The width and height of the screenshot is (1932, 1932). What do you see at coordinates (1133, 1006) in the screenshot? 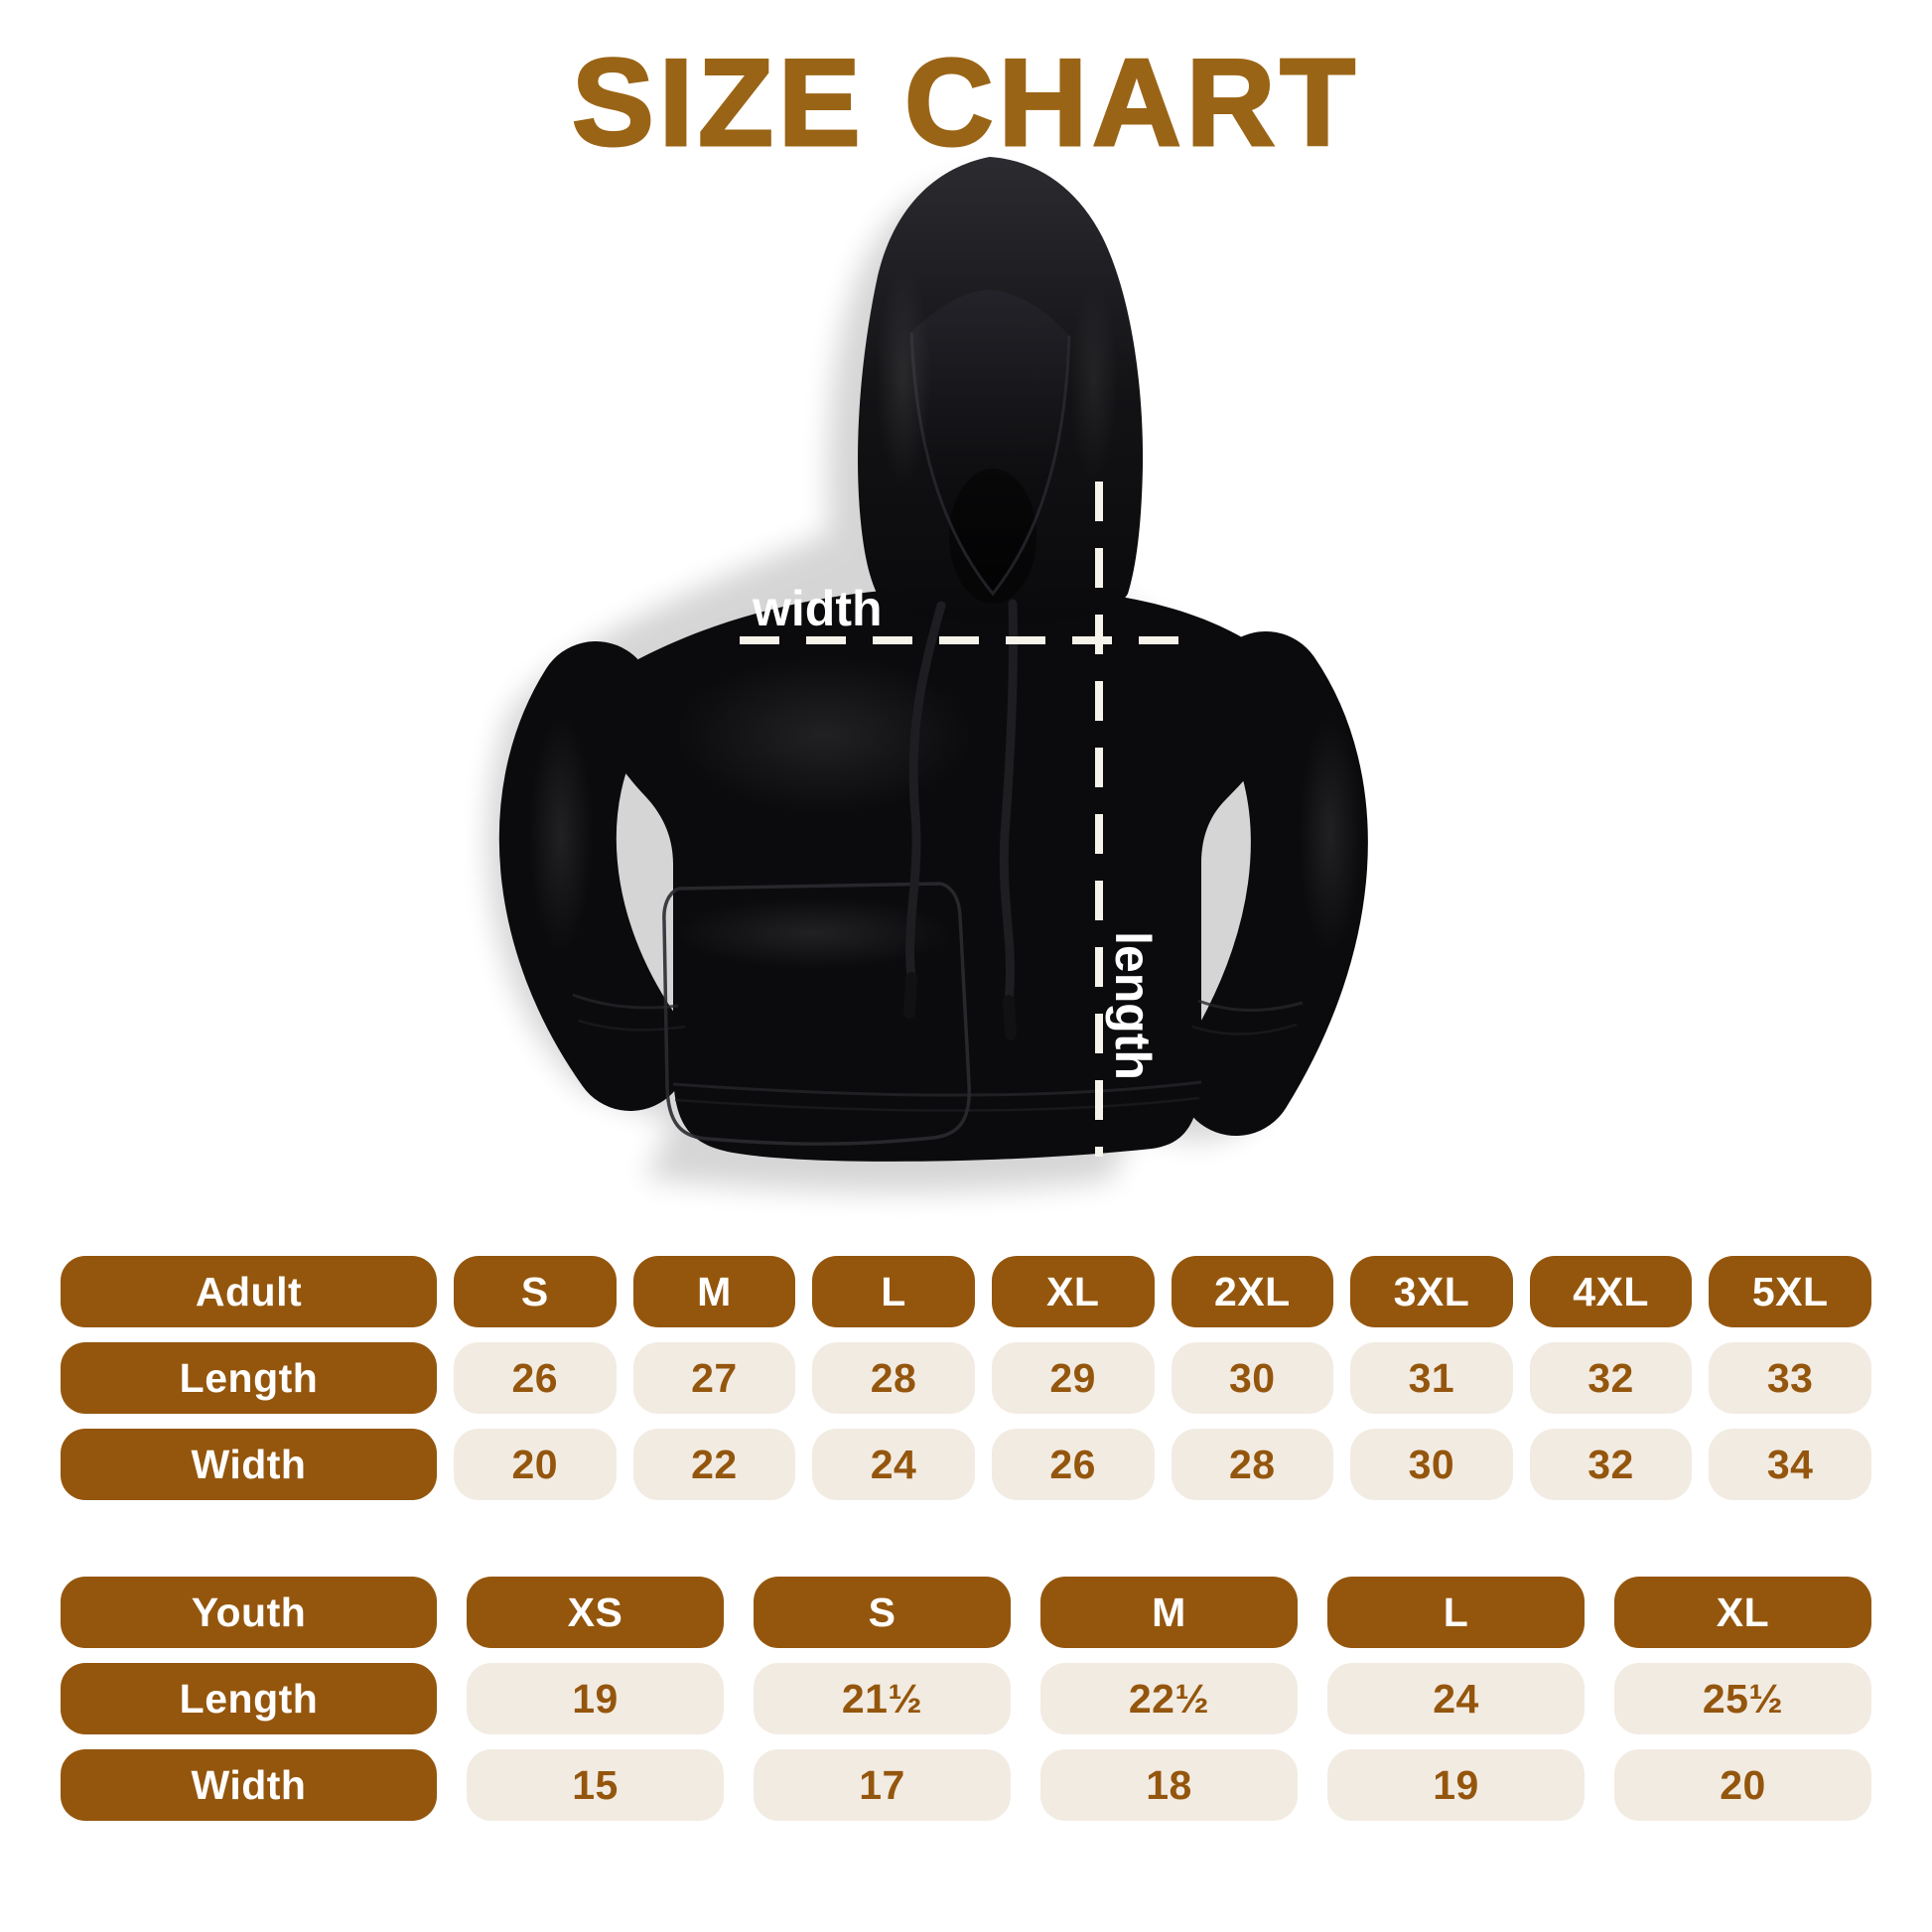
I see `length-measure-label: length` at bounding box center [1133, 1006].